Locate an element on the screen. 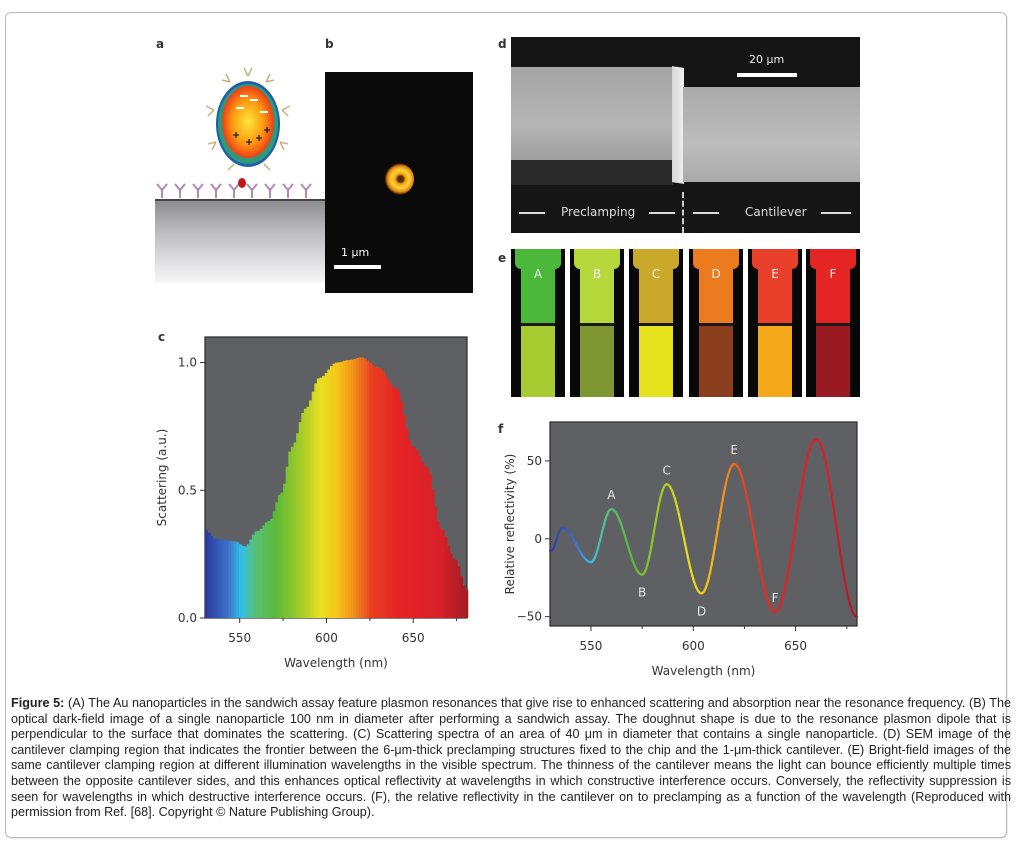 The height and width of the screenshot is (845, 1032). tile-label: A is located at coordinates (538, 274).